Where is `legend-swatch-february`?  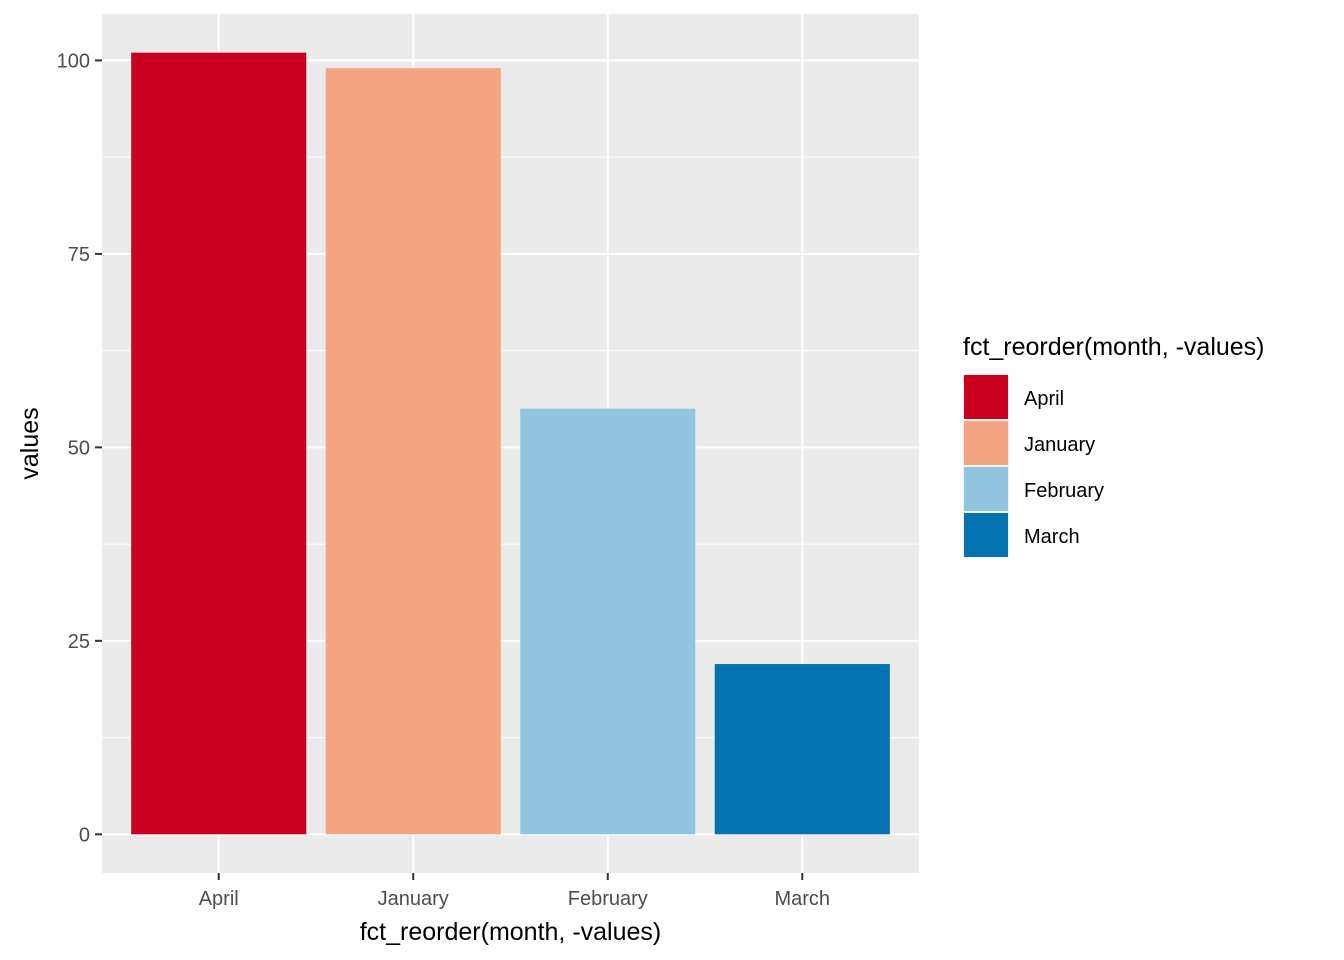 legend-swatch-february is located at coordinates (986, 489).